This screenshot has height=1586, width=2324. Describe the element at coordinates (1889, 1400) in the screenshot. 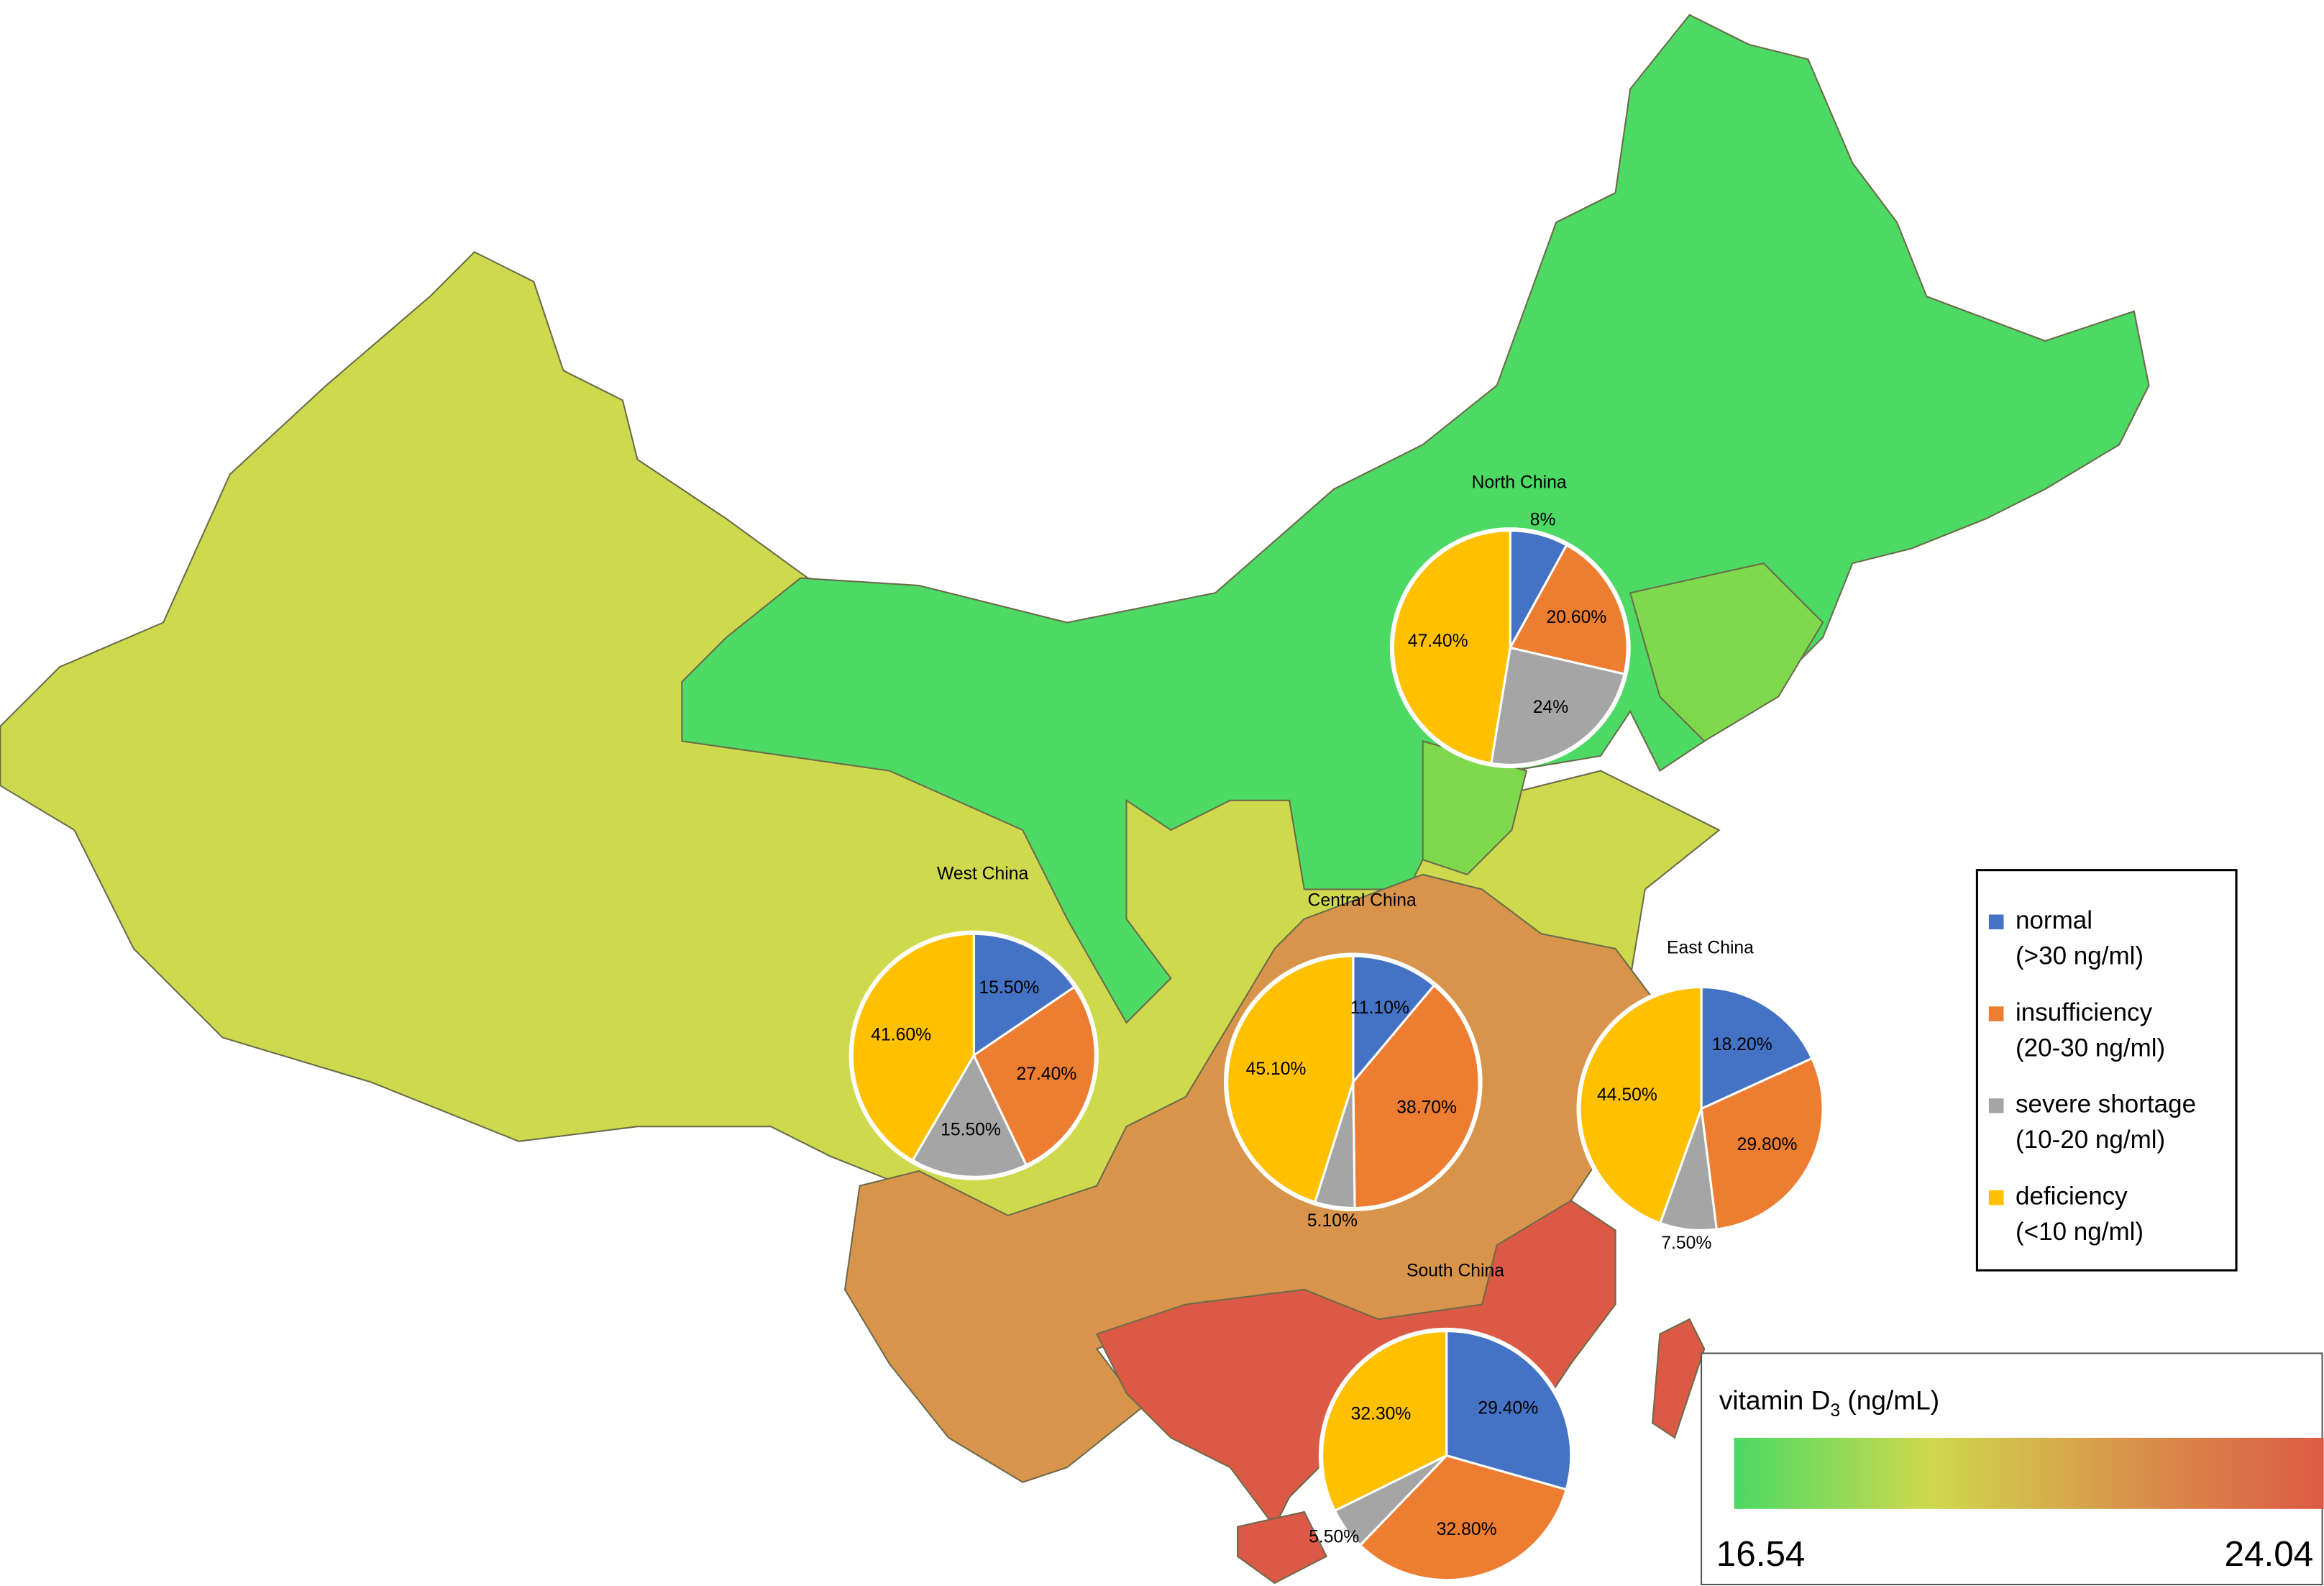

I see `title-part: (ng/mL)` at that location.